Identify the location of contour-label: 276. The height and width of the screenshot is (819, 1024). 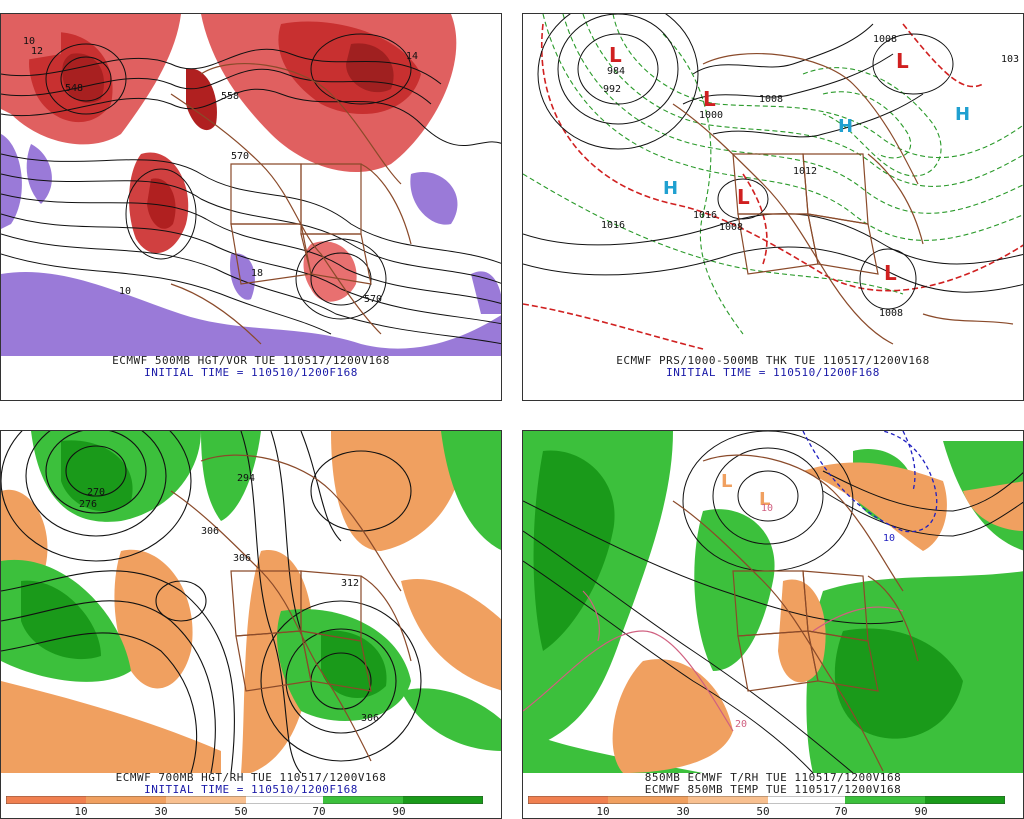
(88, 504).